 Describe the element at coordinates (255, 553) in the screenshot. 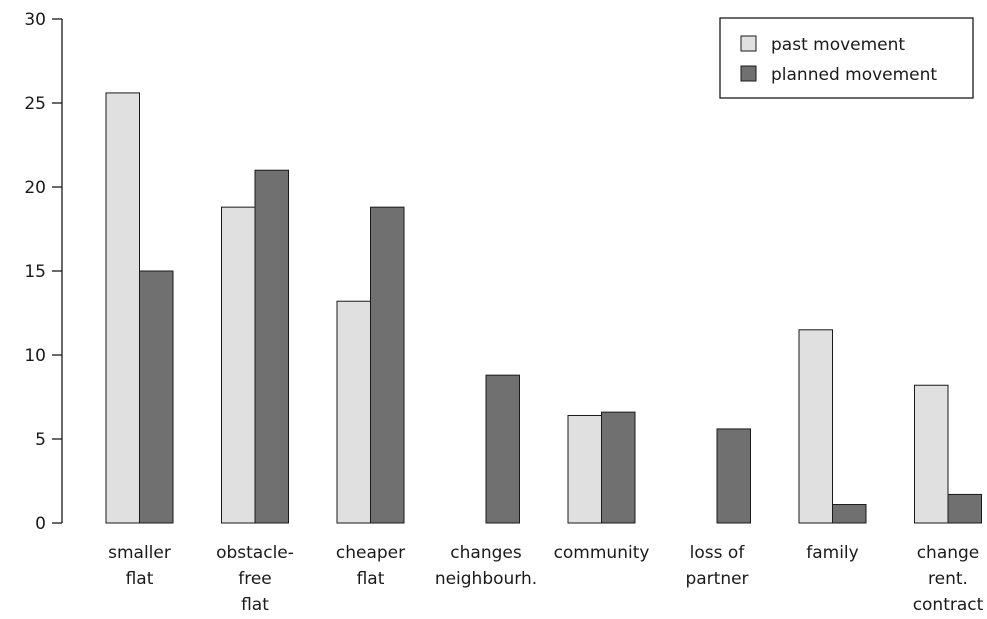

I see `x-category-label: obstacle-` at that location.